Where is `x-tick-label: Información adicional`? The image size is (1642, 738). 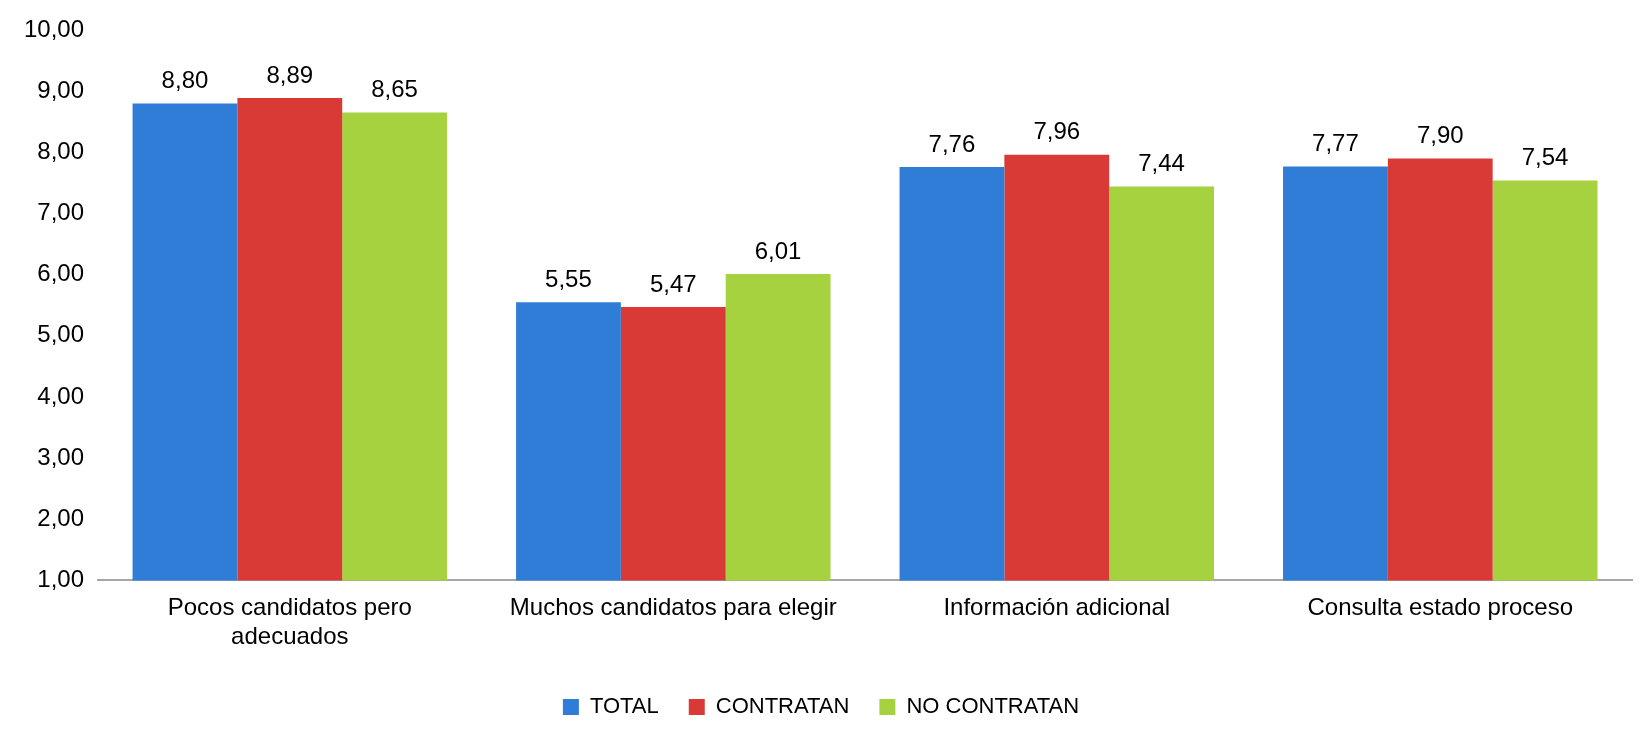
x-tick-label: Información adicional is located at coordinates (1057, 607).